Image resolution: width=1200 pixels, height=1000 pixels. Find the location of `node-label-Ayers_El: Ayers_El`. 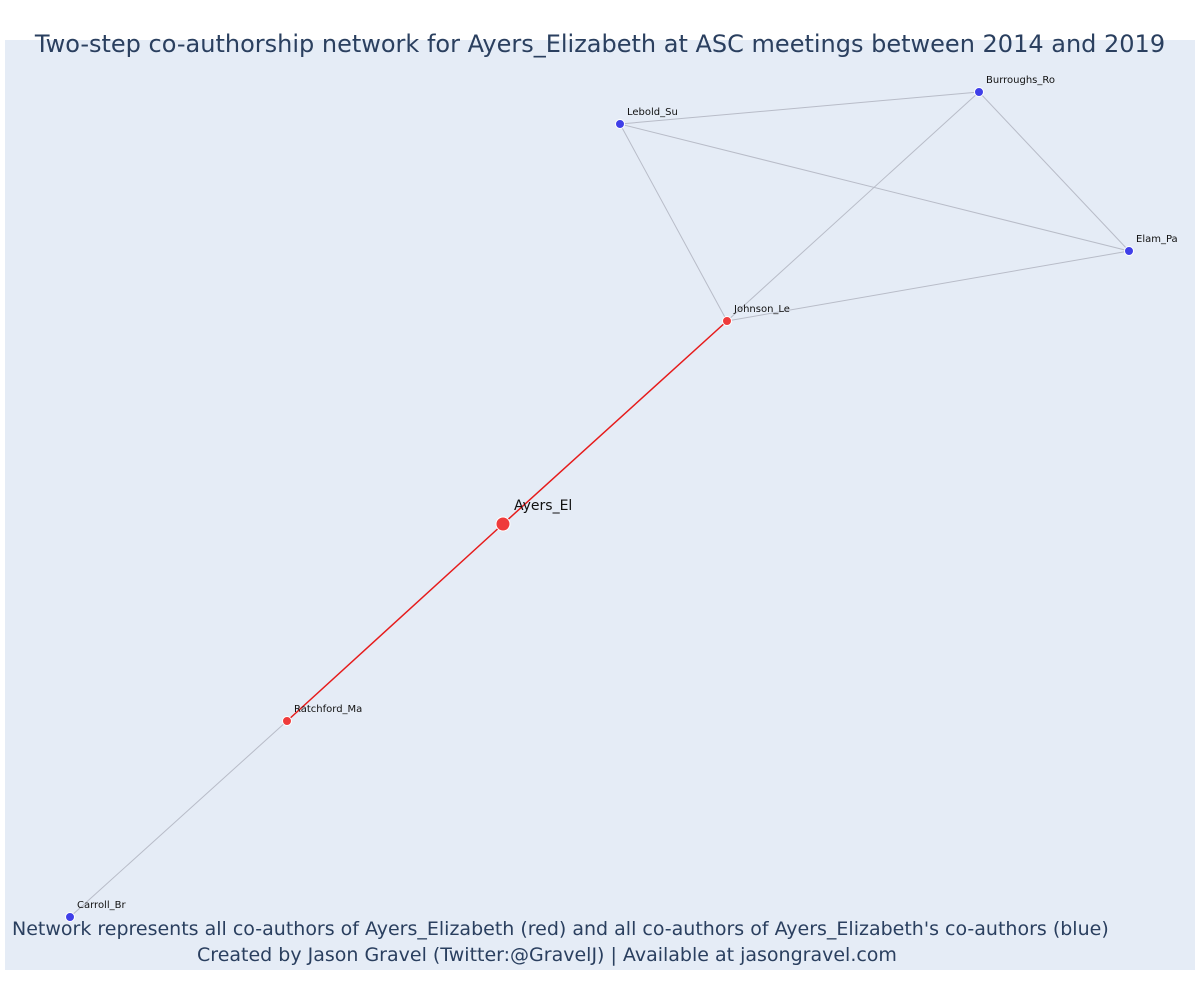

node-label-Ayers_El: Ayers_El is located at coordinates (543, 506).